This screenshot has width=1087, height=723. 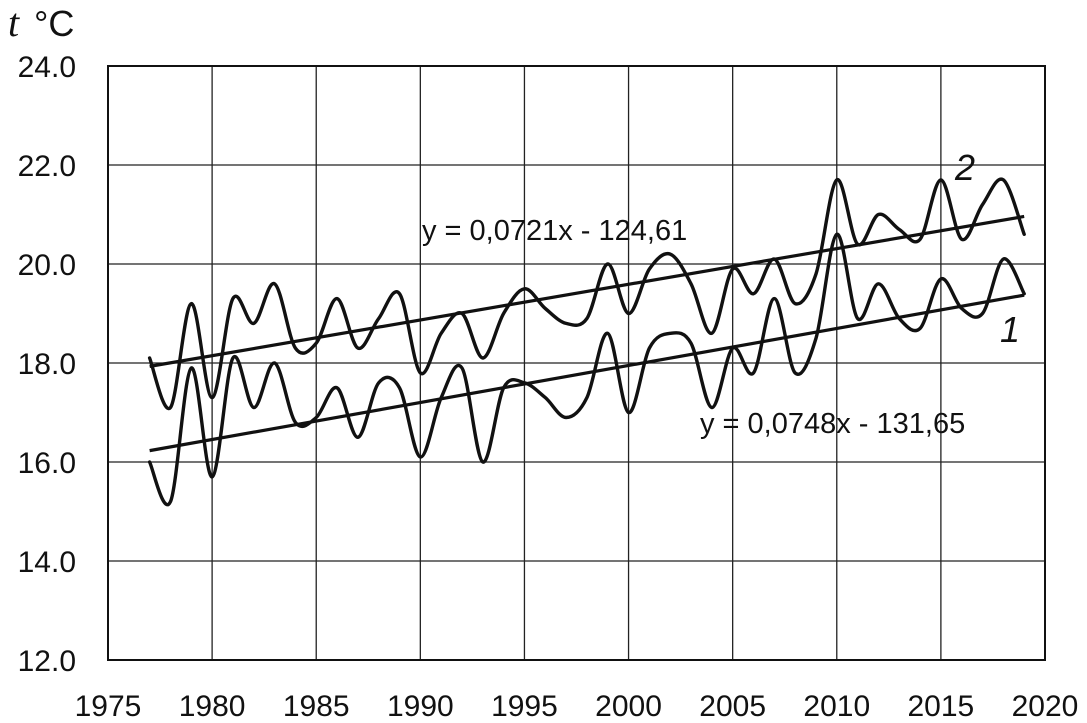 I want to click on x-tick-label: 1990, so click(x=420, y=706).